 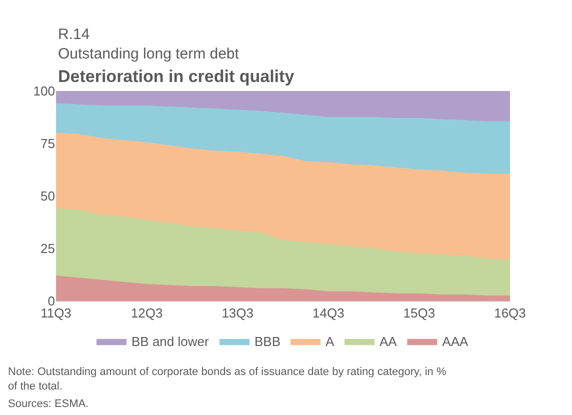 What do you see at coordinates (47, 144) in the screenshot?
I see `y-tick-label: 75` at bounding box center [47, 144].